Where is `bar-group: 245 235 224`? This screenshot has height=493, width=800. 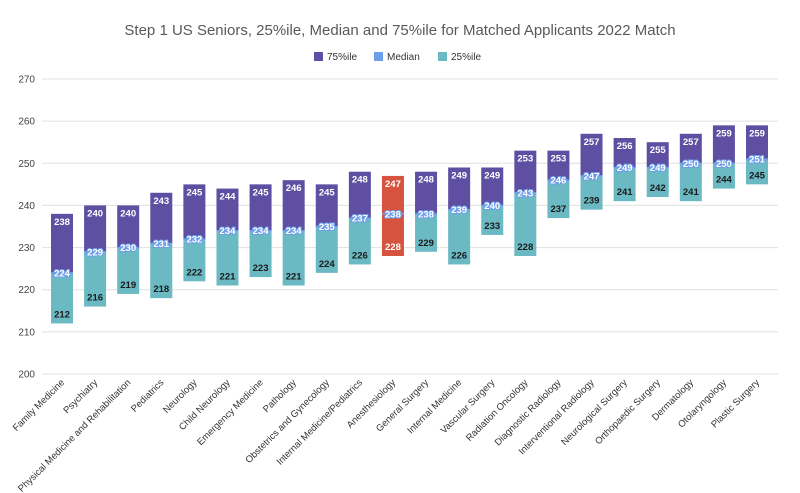 bar-group: 245 235 224 is located at coordinates (326, 228).